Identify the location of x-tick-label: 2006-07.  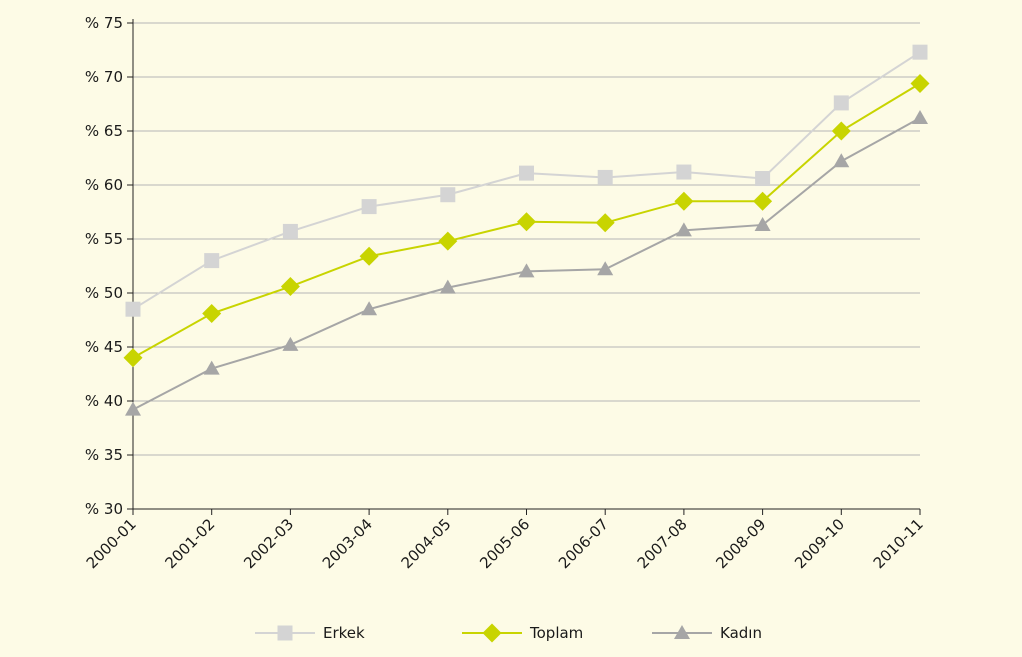
(583, 543).